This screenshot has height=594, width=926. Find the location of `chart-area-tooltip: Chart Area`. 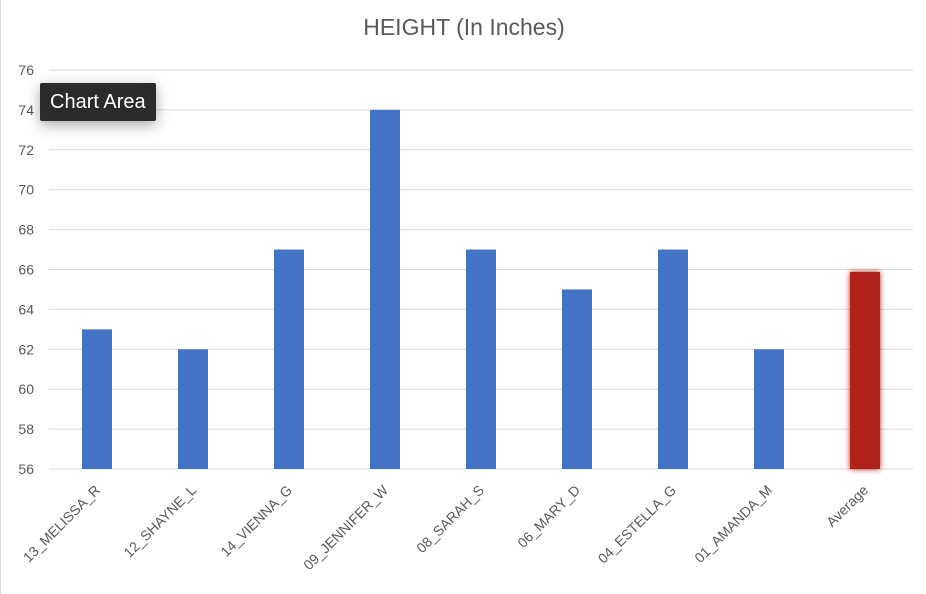

chart-area-tooltip: Chart Area is located at coordinates (98, 102).